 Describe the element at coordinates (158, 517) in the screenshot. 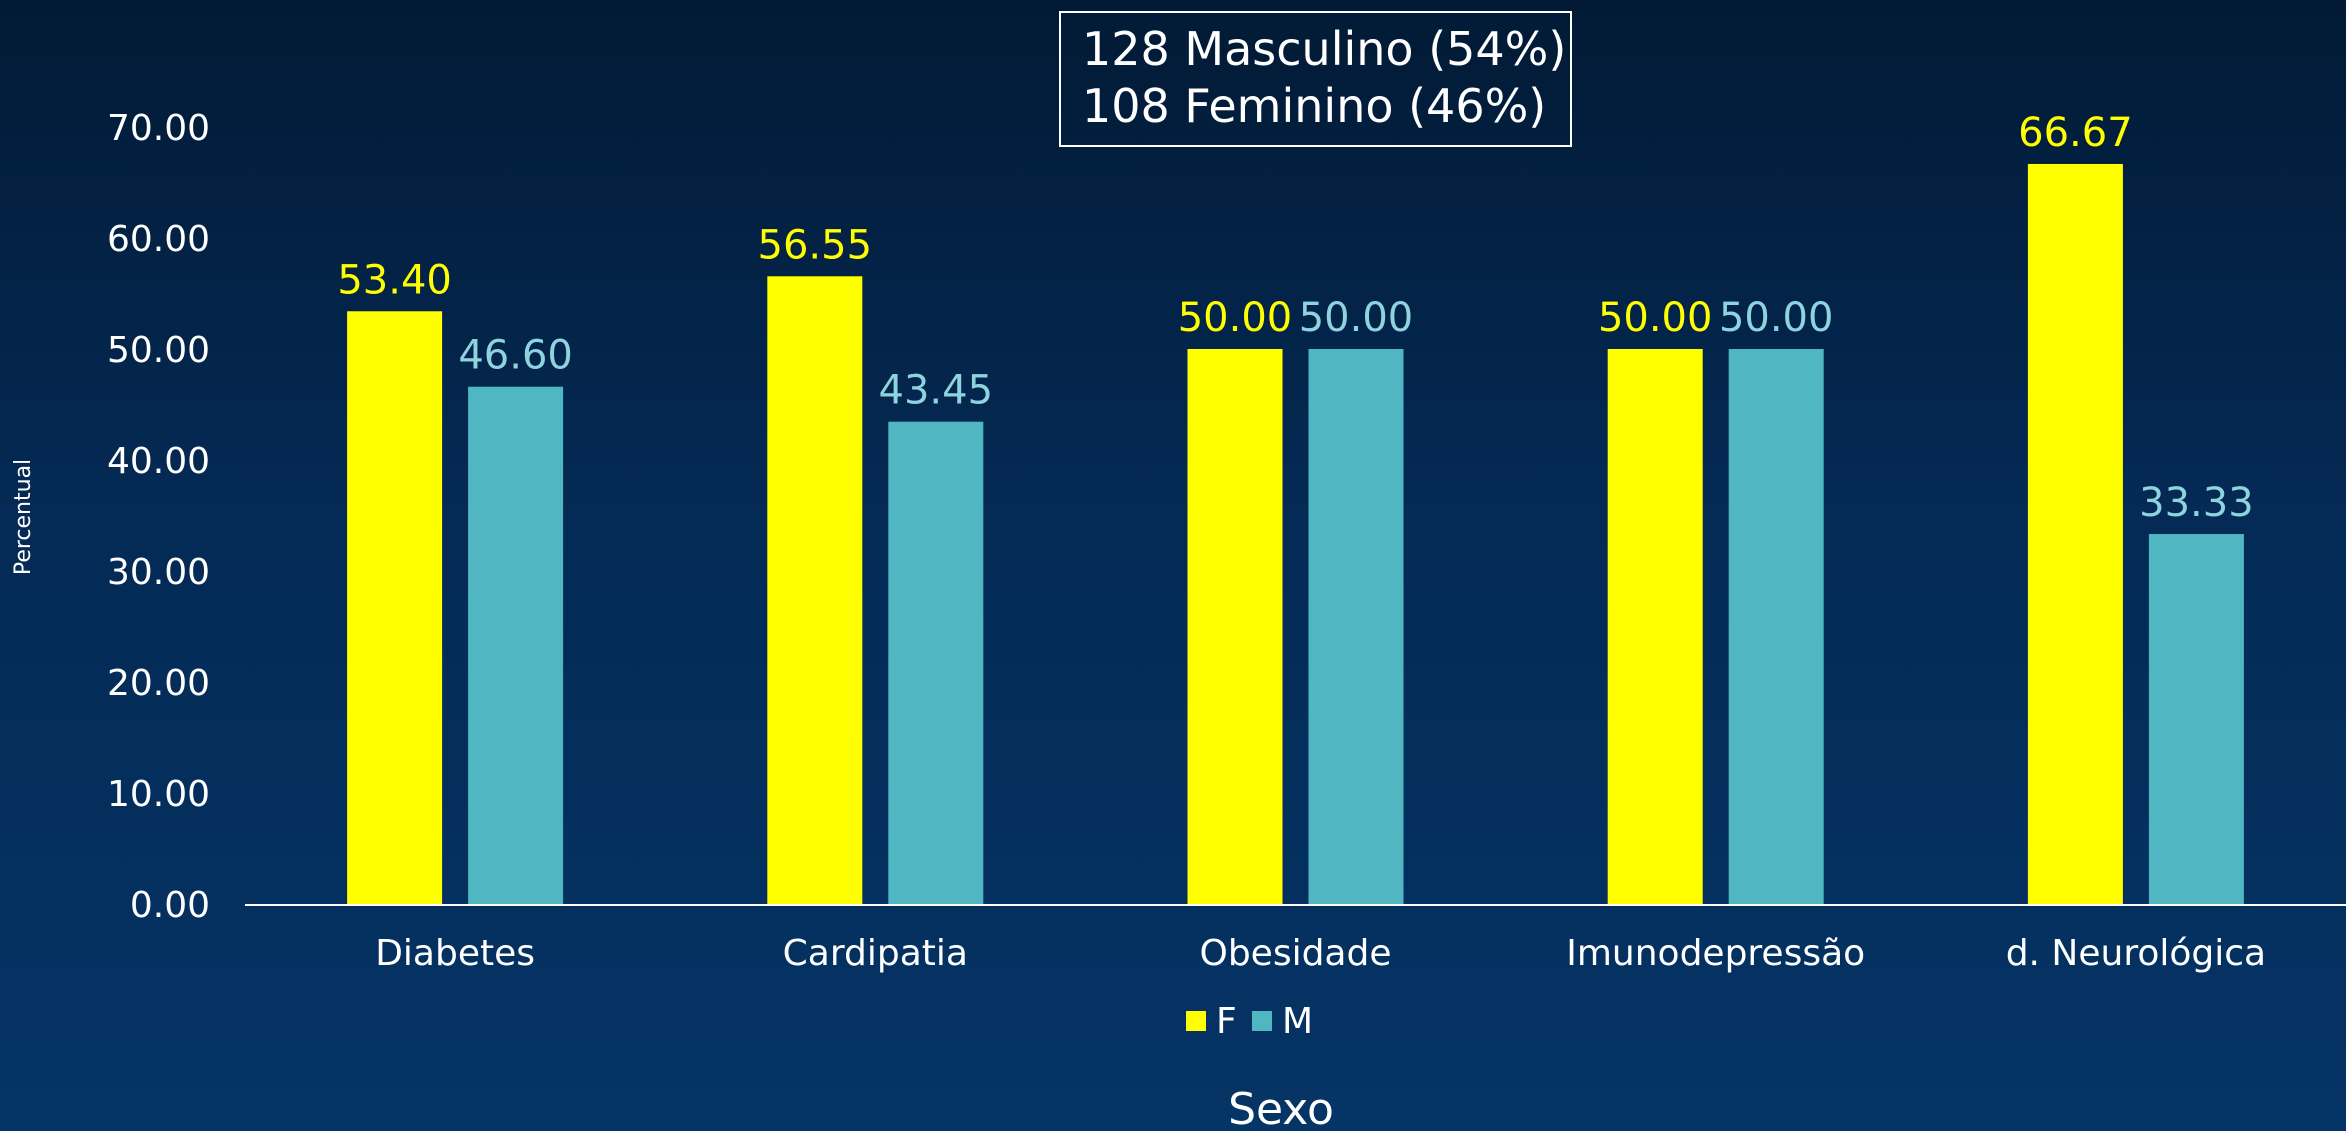

I see `y-axis-ticks: 0.00 10.00 20.00 30.00 40.00 50.00 60.00 70.00` at that location.